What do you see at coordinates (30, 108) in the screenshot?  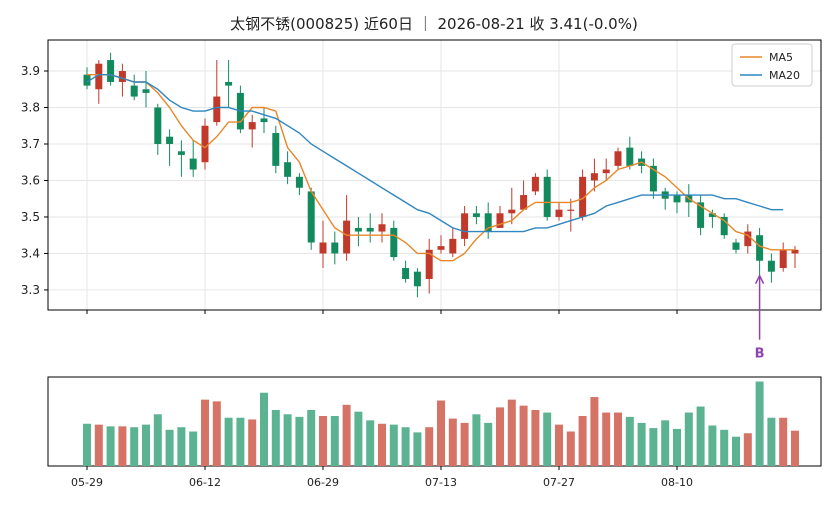 I see `y-tick-label: 3.8` at bounding box center [30, 108].